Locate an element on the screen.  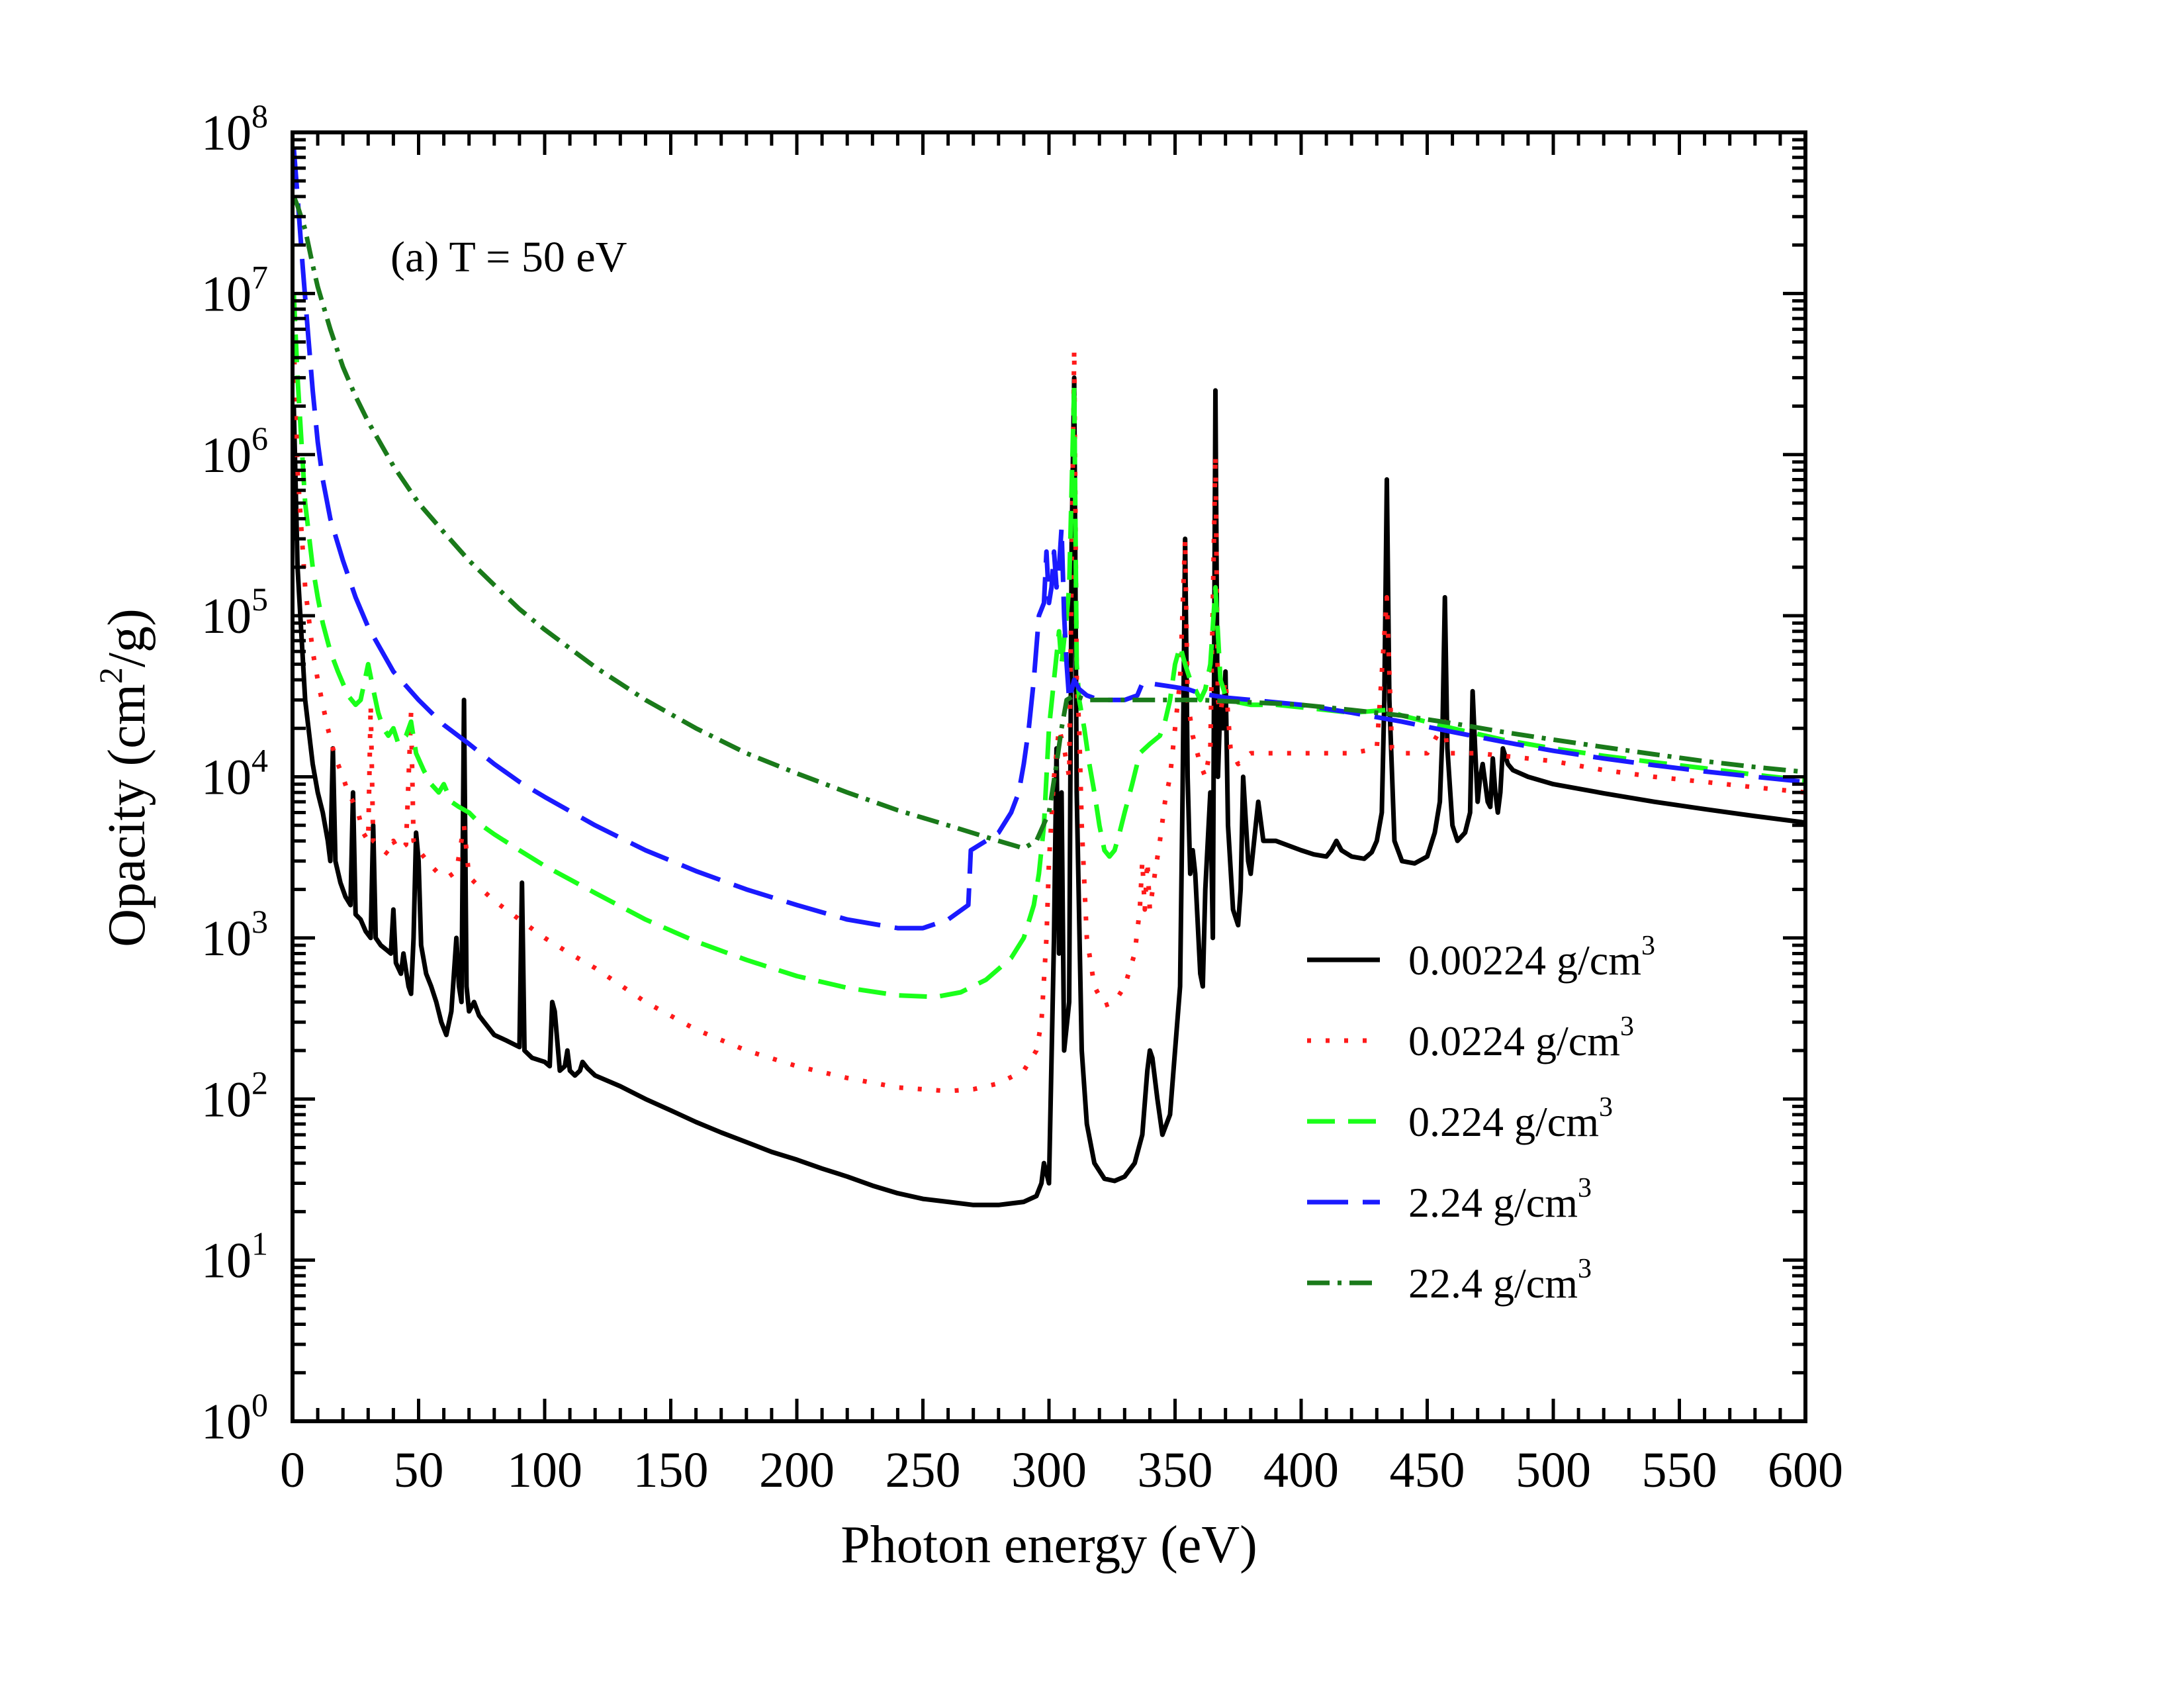
x-tick-label: 550 is located at coordinates (1679, 1470).